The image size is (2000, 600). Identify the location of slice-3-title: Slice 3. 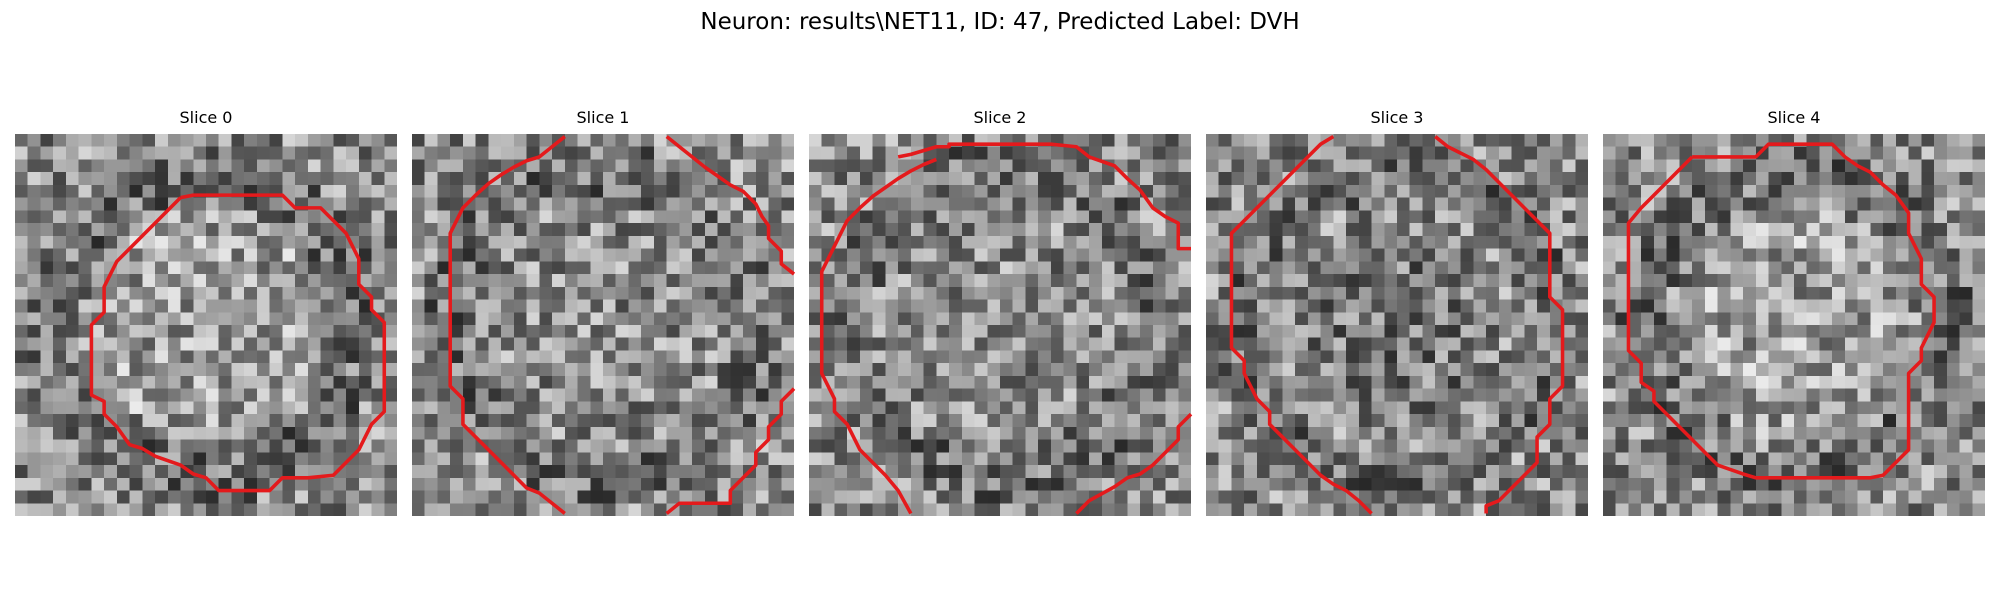
(1397, 117).